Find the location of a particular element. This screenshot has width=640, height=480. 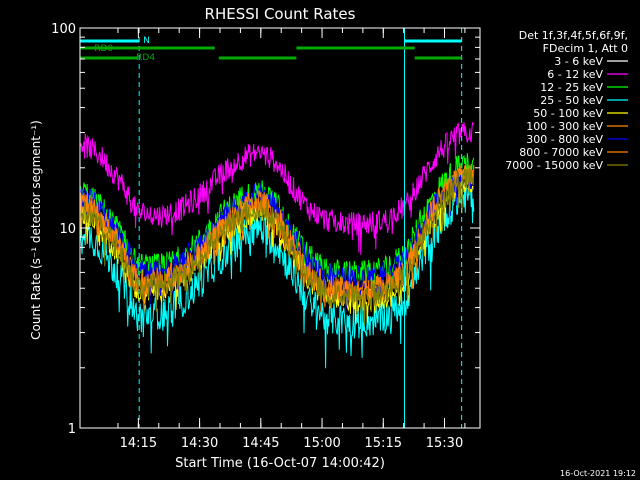

legend-entry-label: 12 - 25 keV is located at coordinates (571, 87).